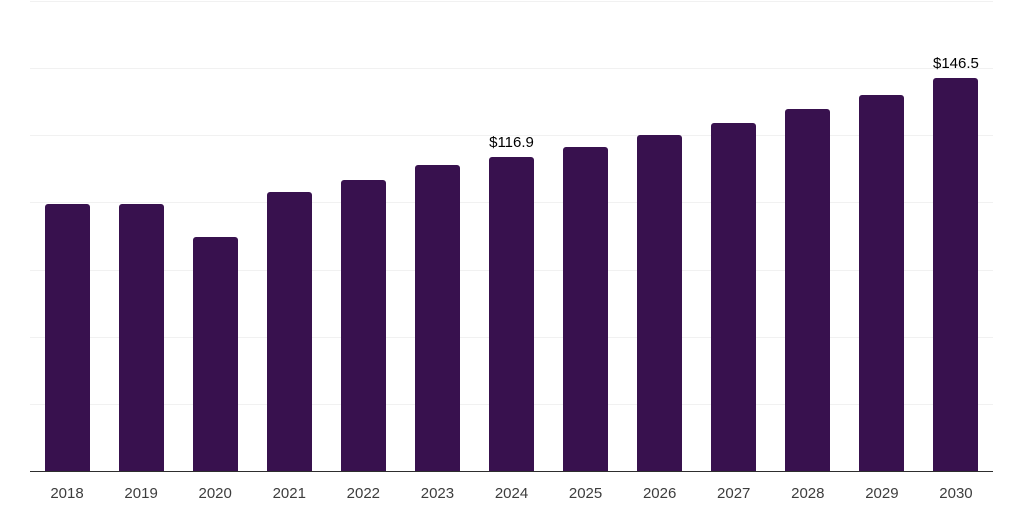 This screenshot has height=512, width=1024. I want to click on bar-2020, so click(215, 353).